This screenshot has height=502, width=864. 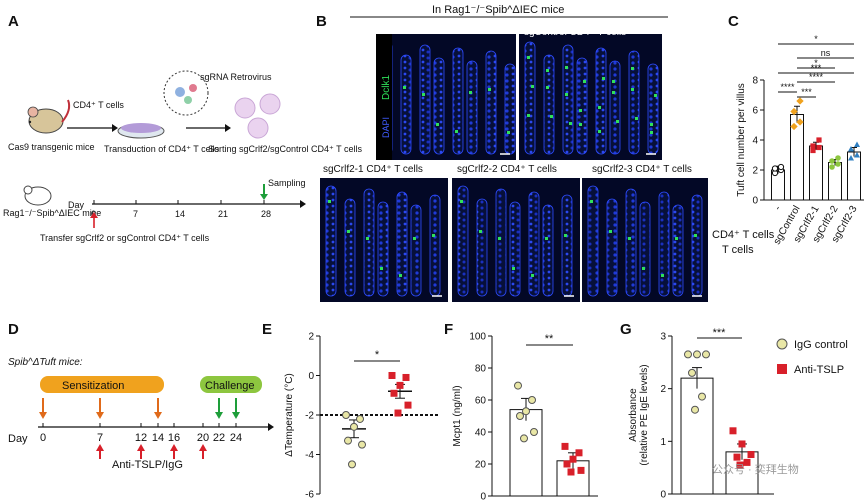 I want to click on timeline-tick-label: 16, so click(x=174, y=438).